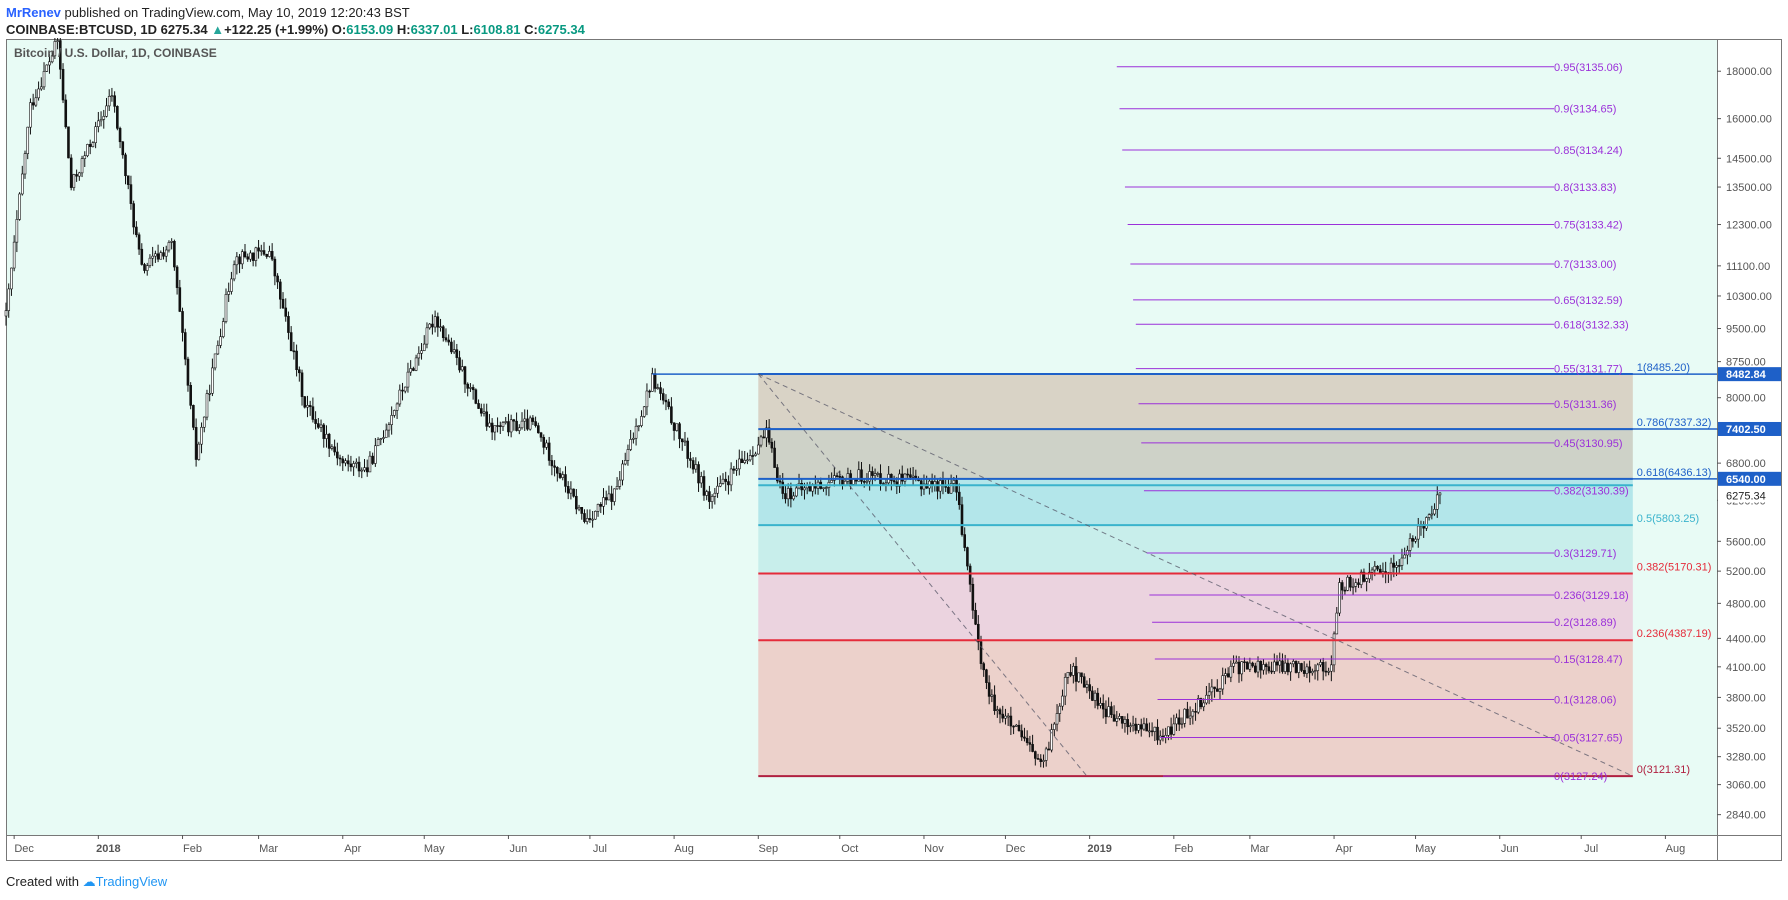  Describe the element at coordinates (131, 881) in the screenshot. I see `tradingview-link: TradingView` at that location.